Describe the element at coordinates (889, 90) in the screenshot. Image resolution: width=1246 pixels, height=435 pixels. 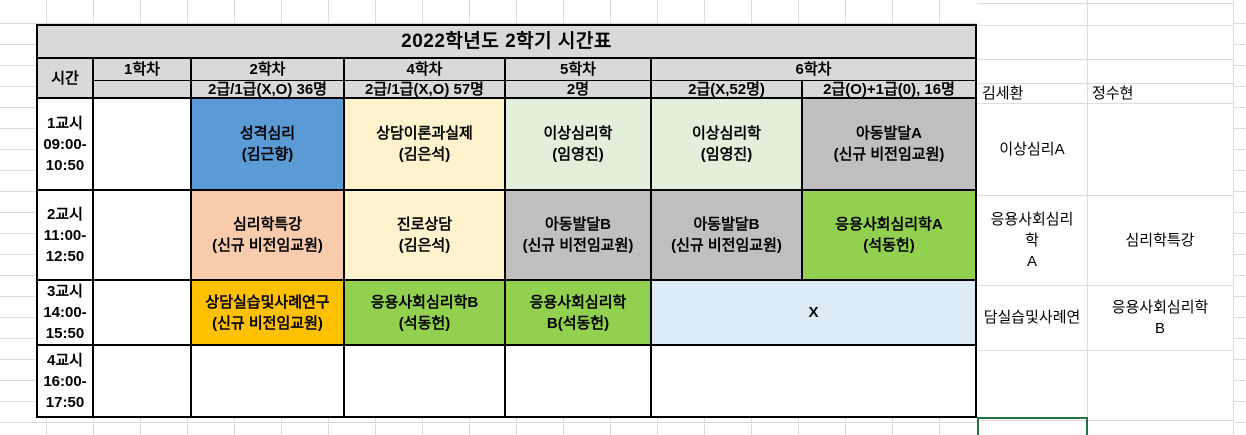
I see `subheader-semester6b: 2급(O)+1급(0), 16명` at that location.